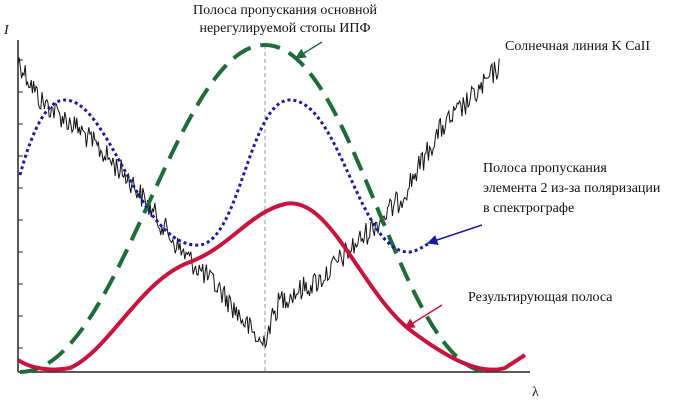 Image resolution: width=696 pixels, height=404 pixels. What do you see at coordinates (528, 208) in the screenshot?
I see `annotation: в спектрографе` at bounding box center [528, 208].